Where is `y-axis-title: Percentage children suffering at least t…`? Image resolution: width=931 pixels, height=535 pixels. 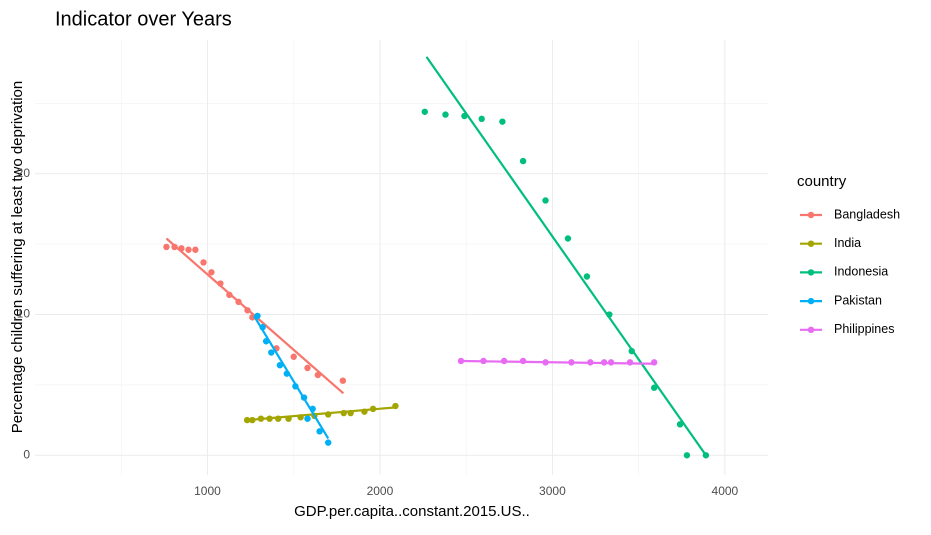
y-axis-title: Percentage children suffering at least t… is located at coordinates (17, 257).